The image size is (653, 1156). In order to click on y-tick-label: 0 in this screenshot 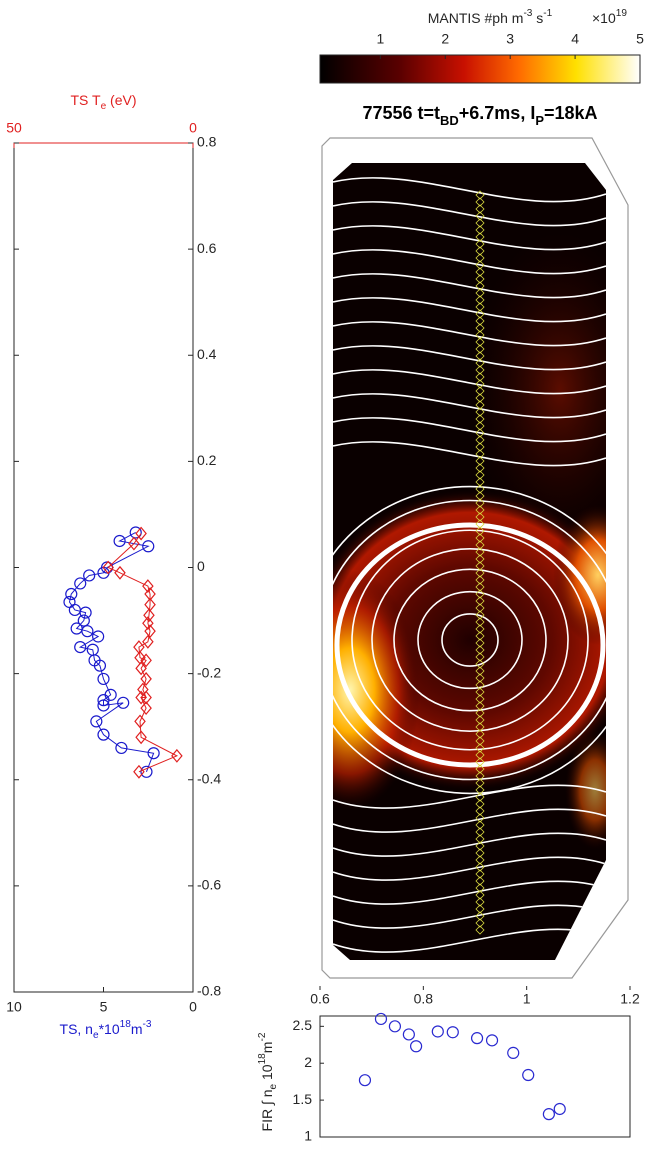, I will do `click(201, 566)`.